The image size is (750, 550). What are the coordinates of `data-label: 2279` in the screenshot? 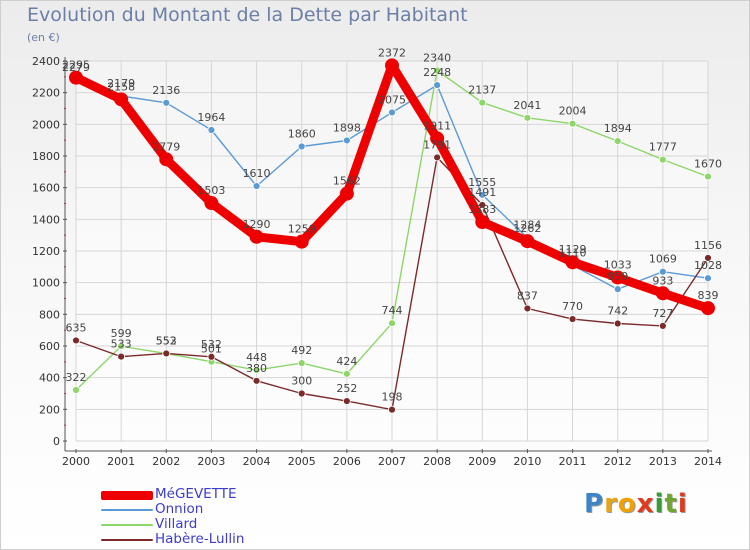 It's located at (76, 67).